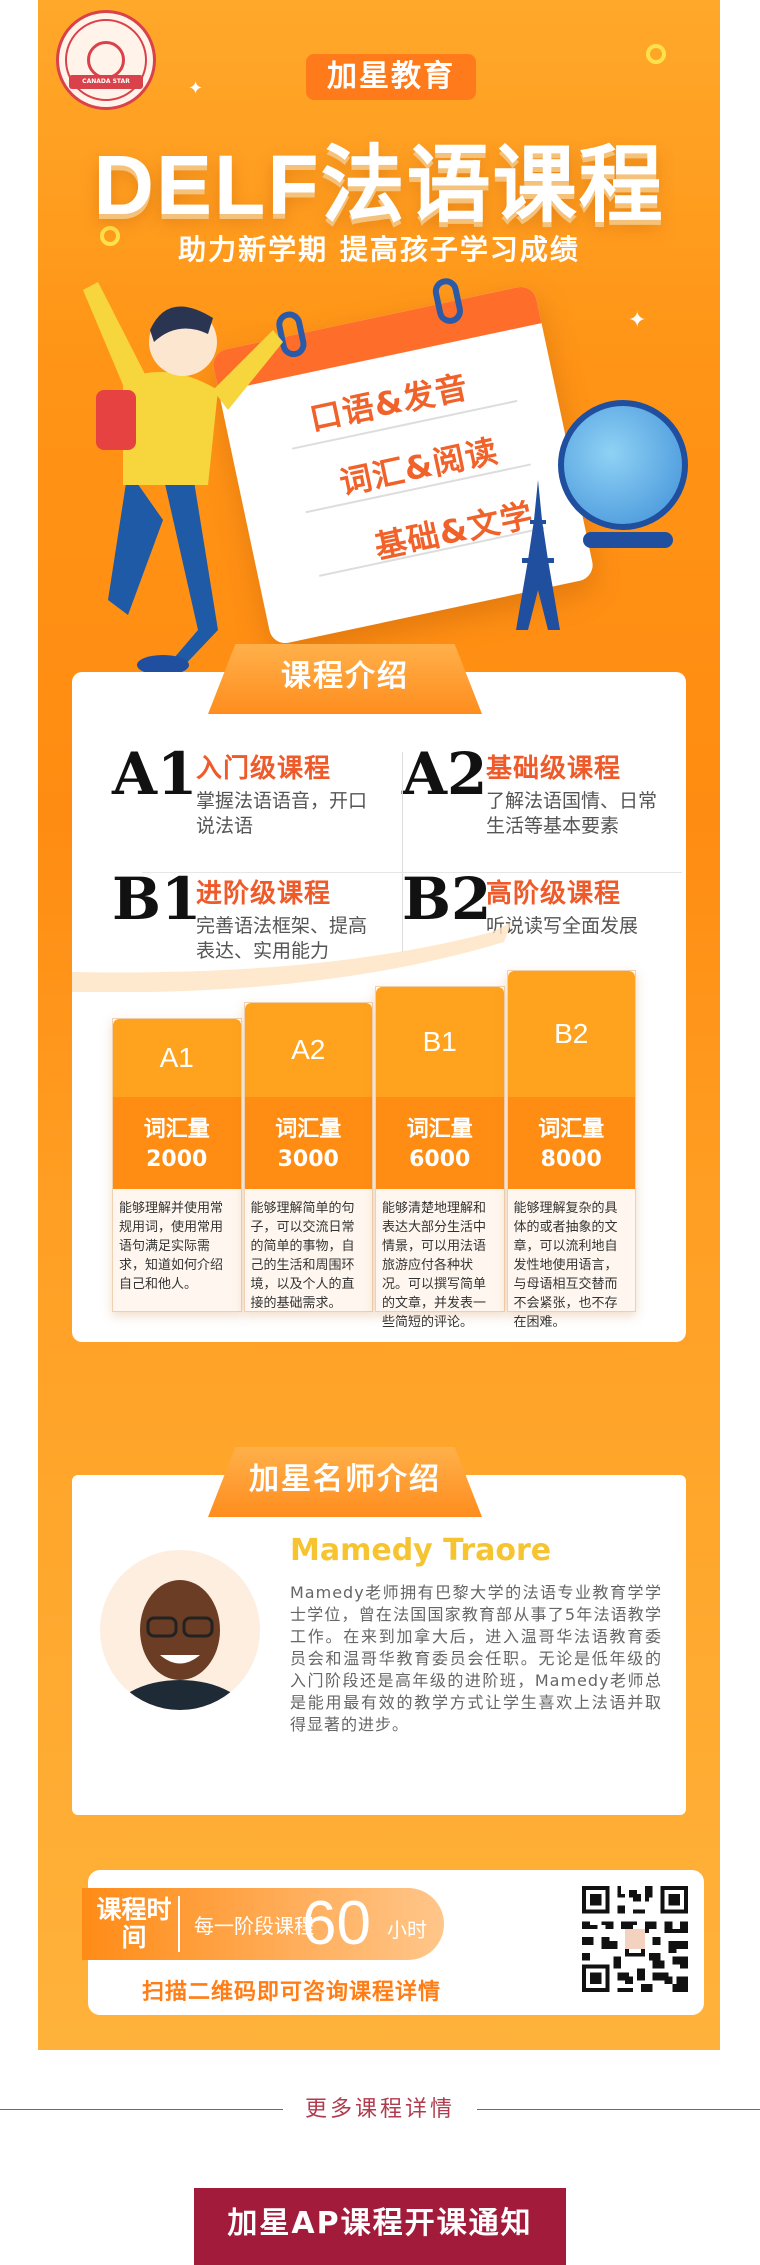  Describe the element at coordinates (157, 899) in the screenshot. I see `level-code: B1` at that location.